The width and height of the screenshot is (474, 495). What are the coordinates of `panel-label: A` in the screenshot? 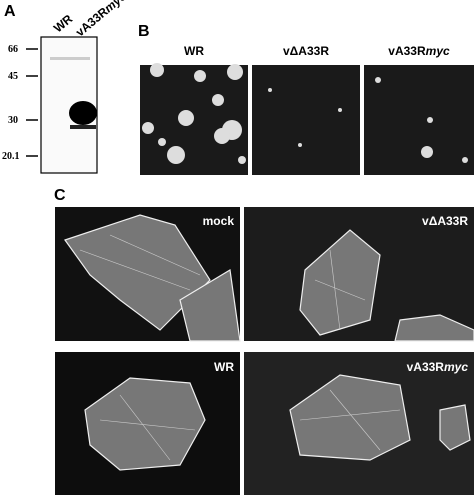 It's located at (10, 11).